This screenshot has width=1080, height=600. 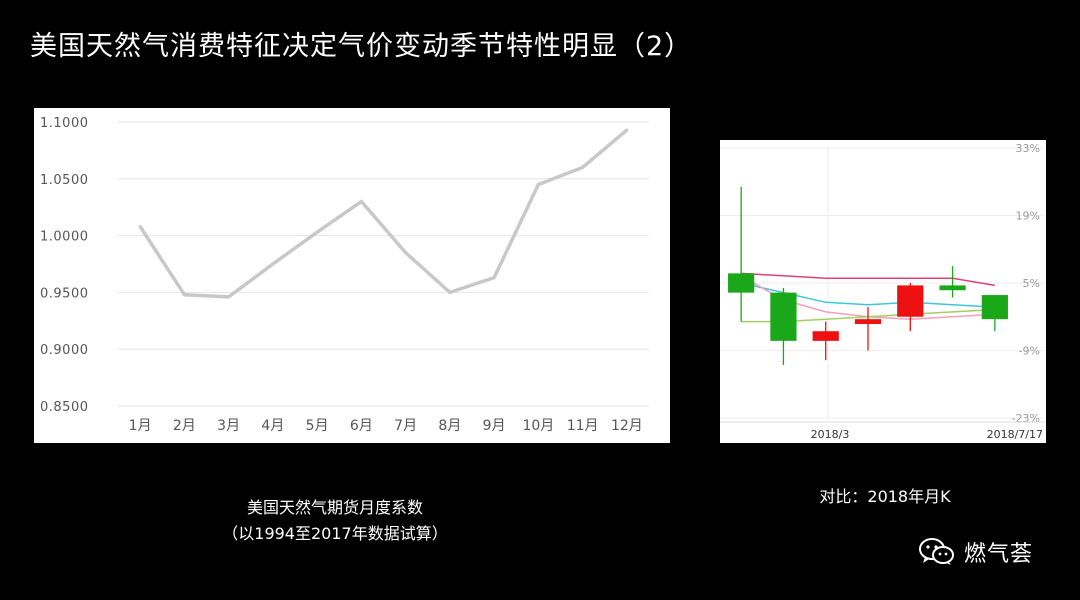 What do you see at coordinates (64, 293) in the screenshot?
I see `y-tick-label: 0.9500` at bounding box center [64, 293].